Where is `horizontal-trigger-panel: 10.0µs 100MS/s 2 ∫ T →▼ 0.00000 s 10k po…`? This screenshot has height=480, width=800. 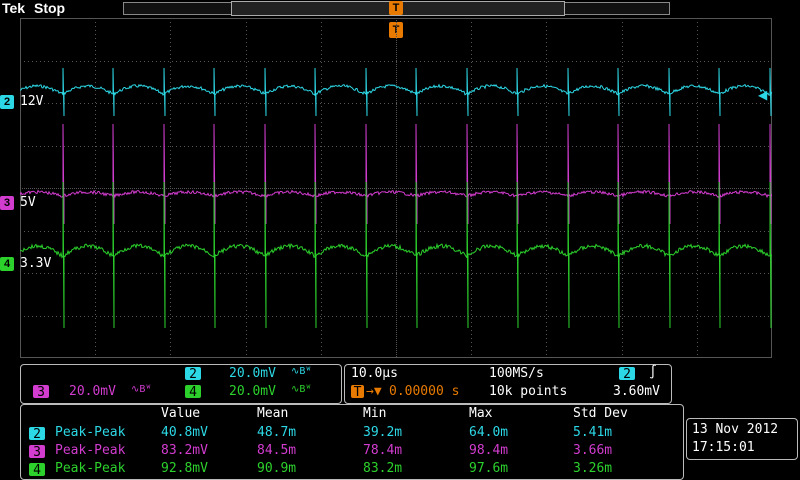
horizontal-trigger-panel: 10.0µs 100MS/s 2 ∫ T →▼ 0.00000 s 10k po… is located at coordinates (508, 384).